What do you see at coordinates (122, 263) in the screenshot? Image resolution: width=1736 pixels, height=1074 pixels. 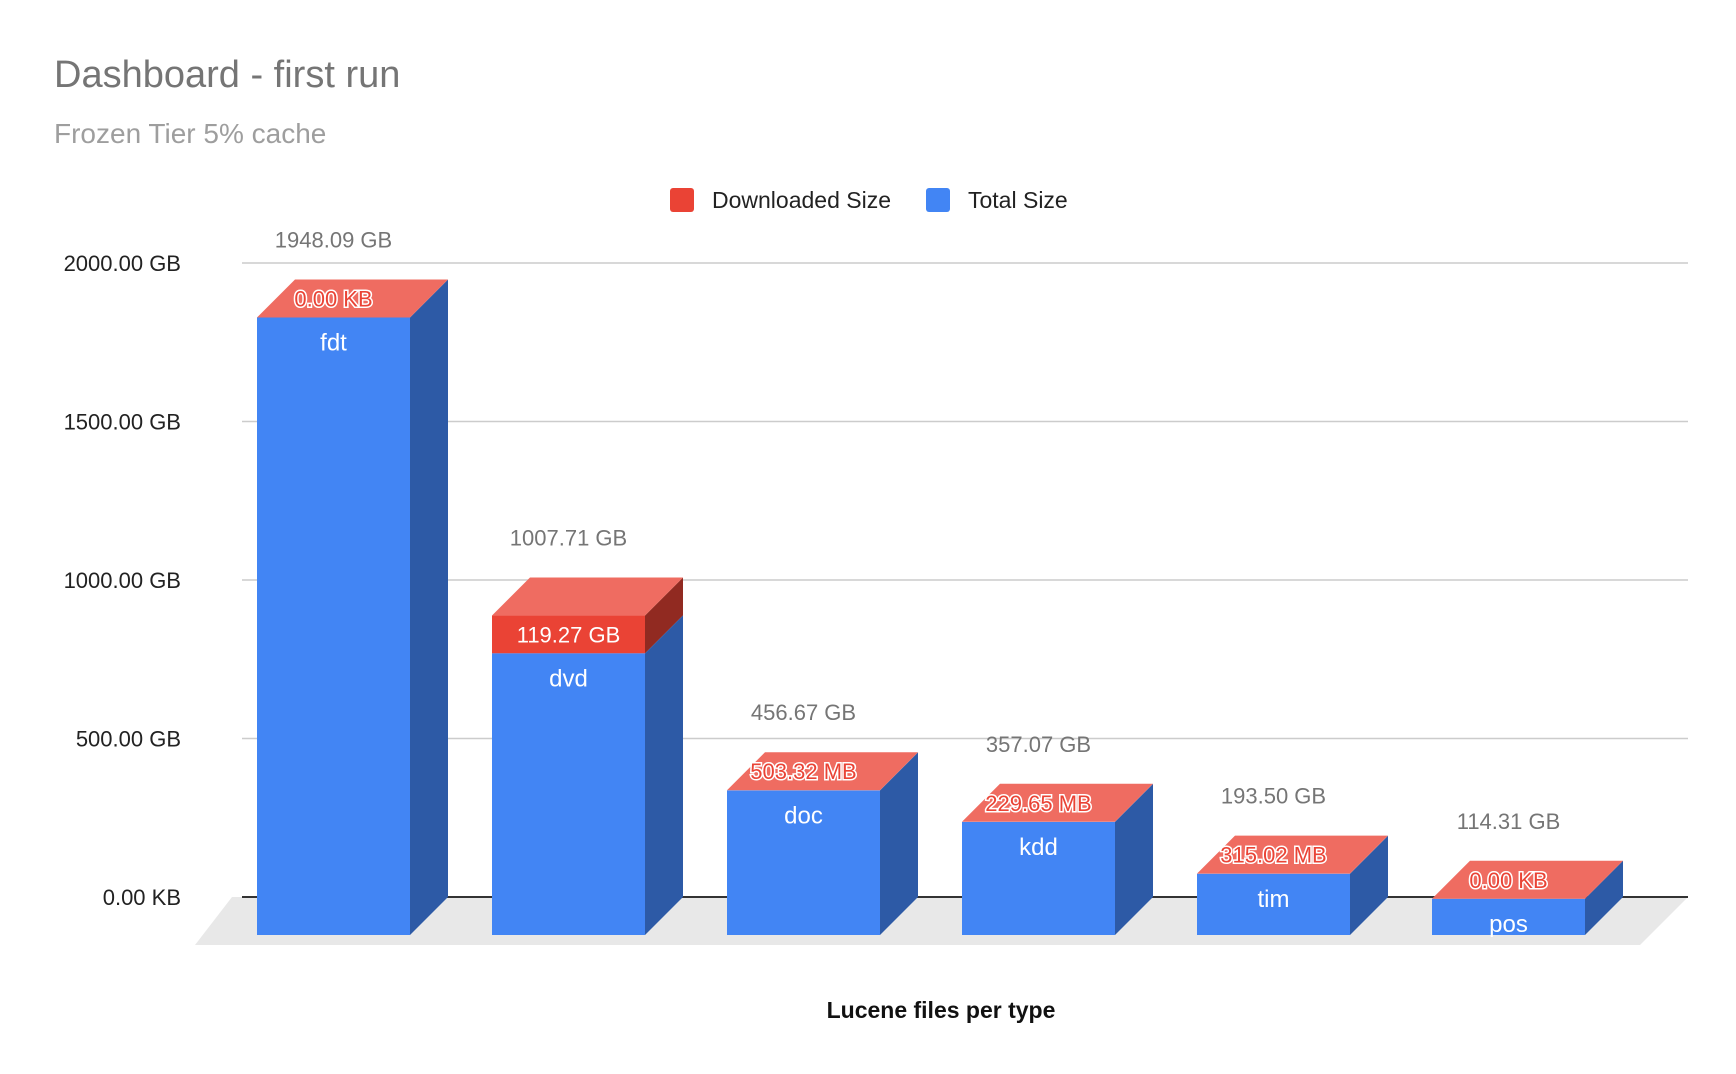 I see `y-tick-label: 2000.00 GB` at bounding box center [122, 263].